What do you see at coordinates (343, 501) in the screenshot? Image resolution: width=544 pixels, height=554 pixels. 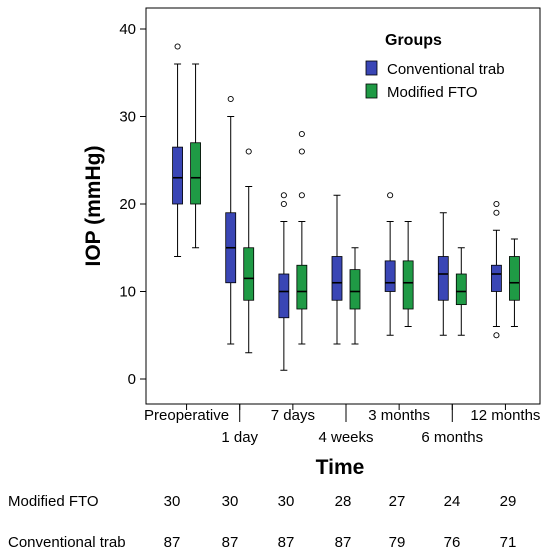 I see `count-value: 28` at bounding box center [343, 501].